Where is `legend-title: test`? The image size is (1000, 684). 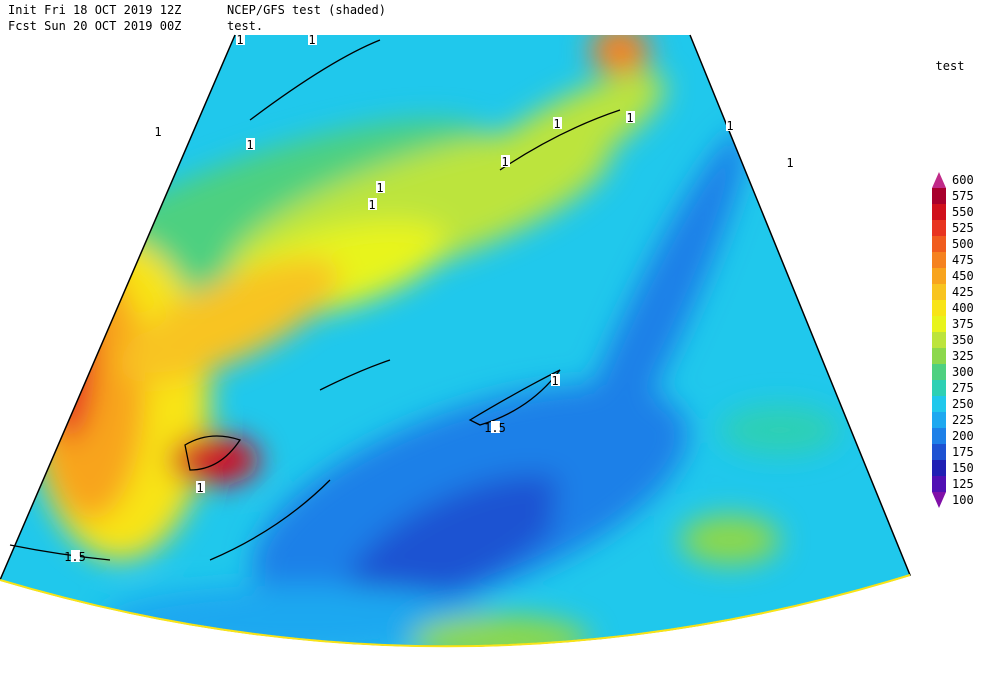 legend-title: test is located at coordinates (950, 66).